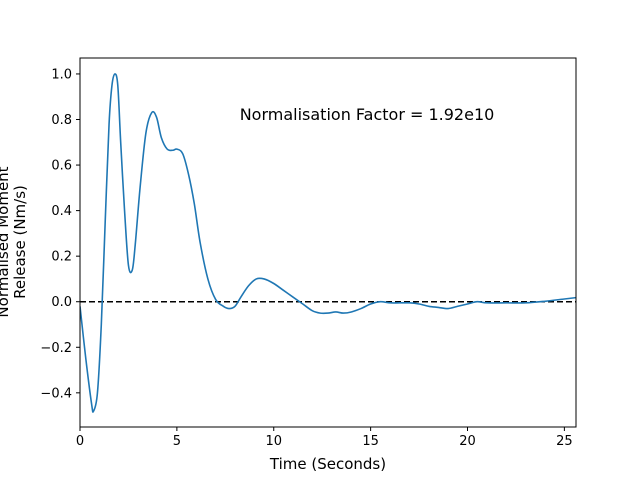  Describe the element at coordinates (80, 441) in the screenshot. I see `x-tick-label: 0` at that location.